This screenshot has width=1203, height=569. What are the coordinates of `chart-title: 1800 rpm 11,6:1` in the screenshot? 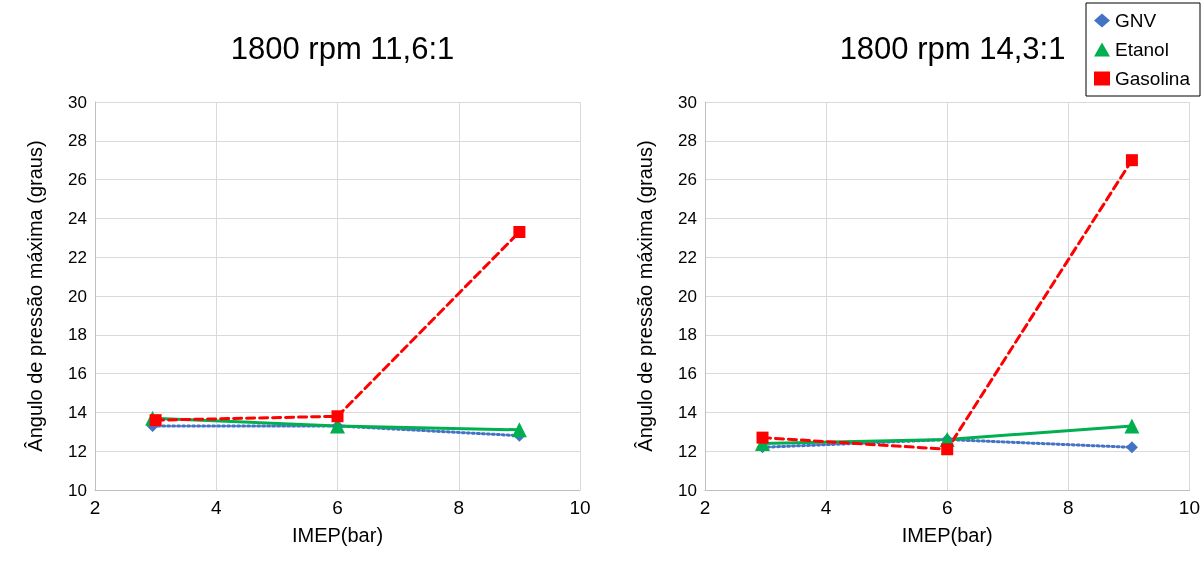 It's located at (342, 48).